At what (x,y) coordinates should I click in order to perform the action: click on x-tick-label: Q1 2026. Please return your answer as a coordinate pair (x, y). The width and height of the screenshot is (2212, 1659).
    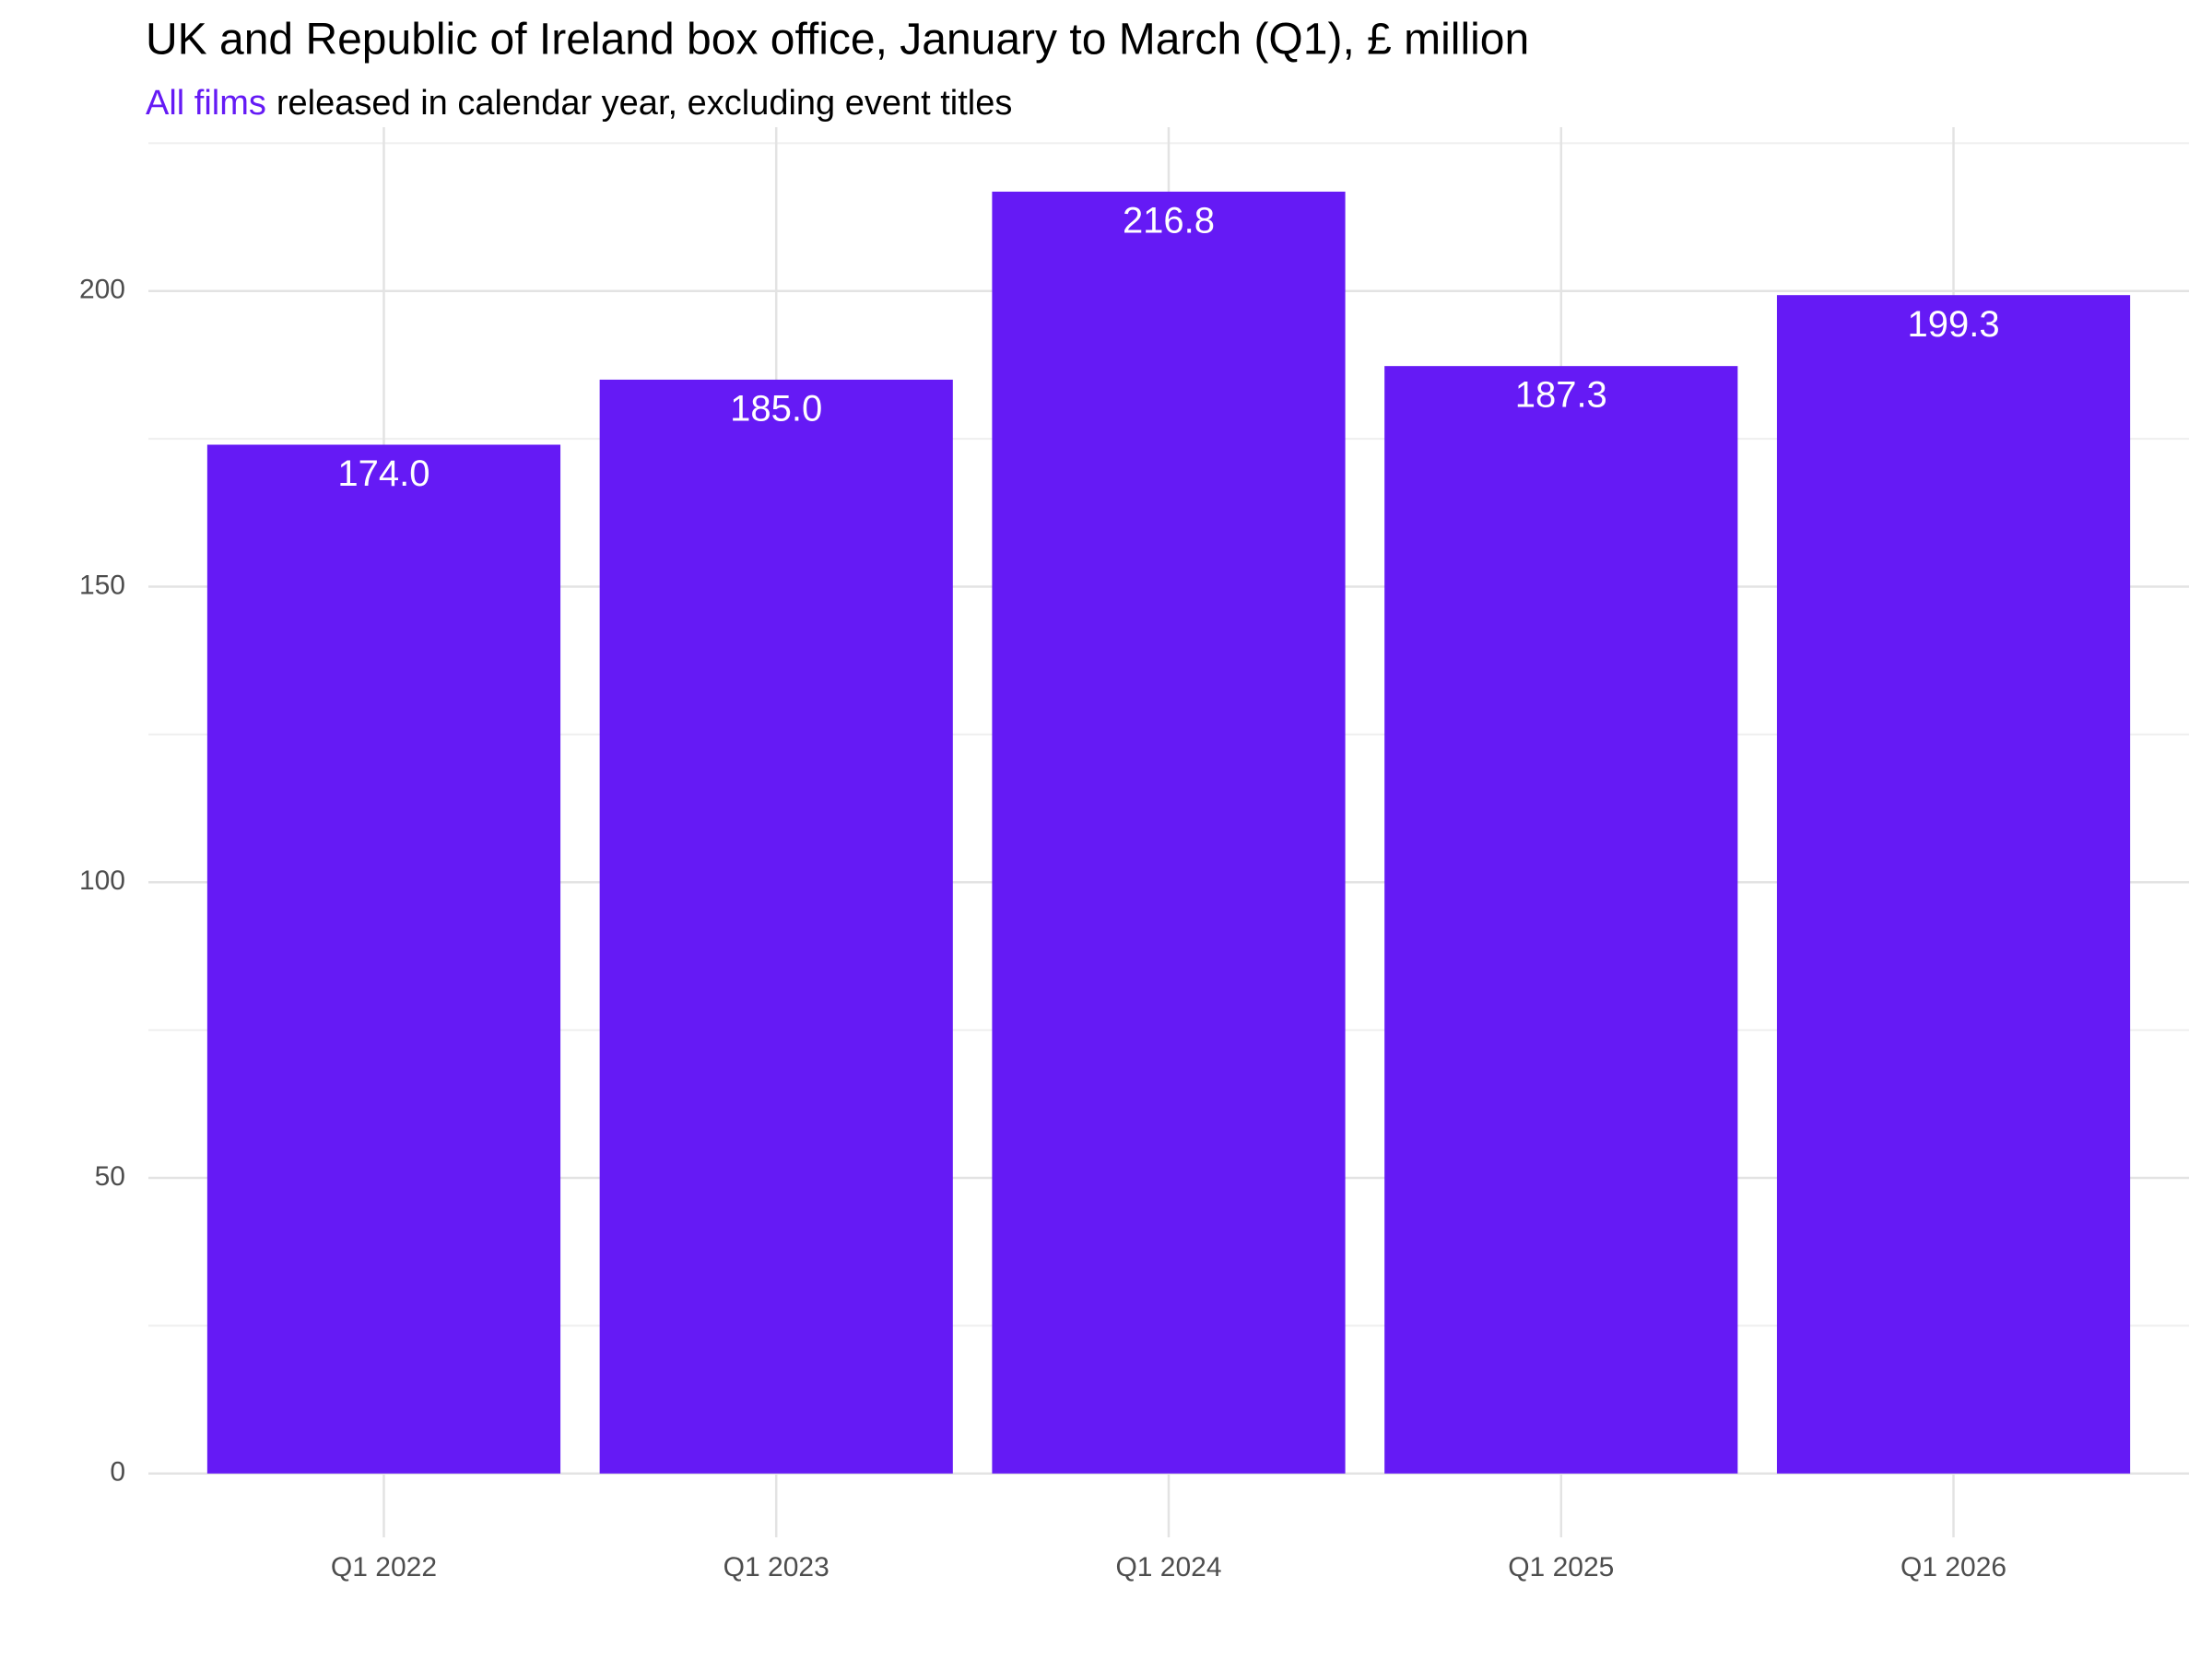
    Looking at the image, I should click on (1953, 1567).